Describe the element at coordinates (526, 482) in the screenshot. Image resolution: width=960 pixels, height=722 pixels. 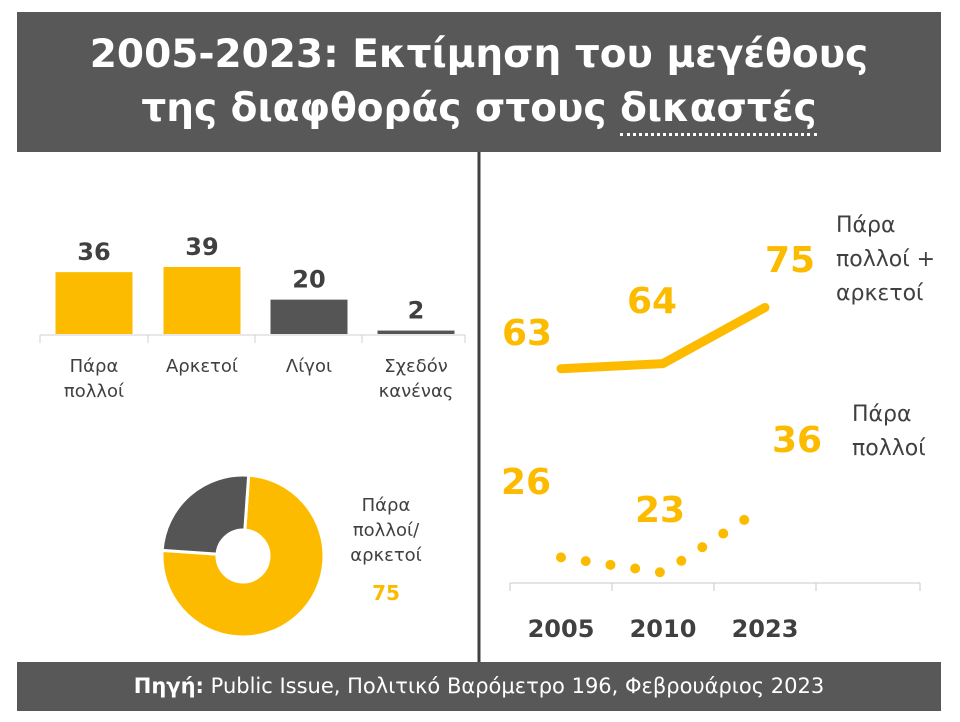
I see `series-dotted-point-label: 26` at that location.